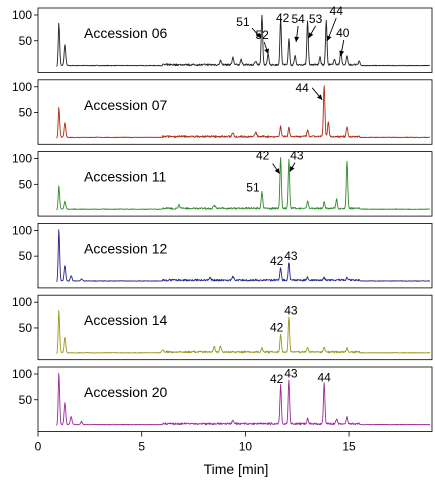  Describe the element at coordinates (125, 248) in the screenshot. I see `series-name-label: Accession 12` at that location.